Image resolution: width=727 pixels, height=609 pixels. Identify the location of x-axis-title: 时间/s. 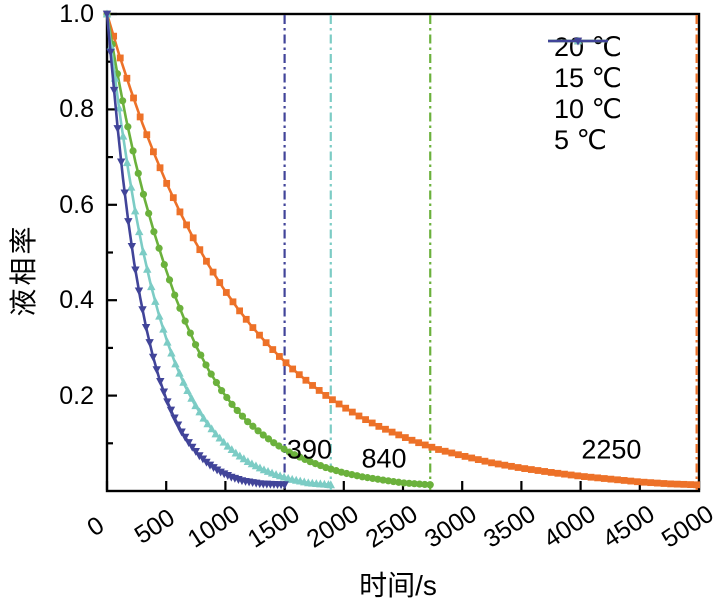
(398, 585).